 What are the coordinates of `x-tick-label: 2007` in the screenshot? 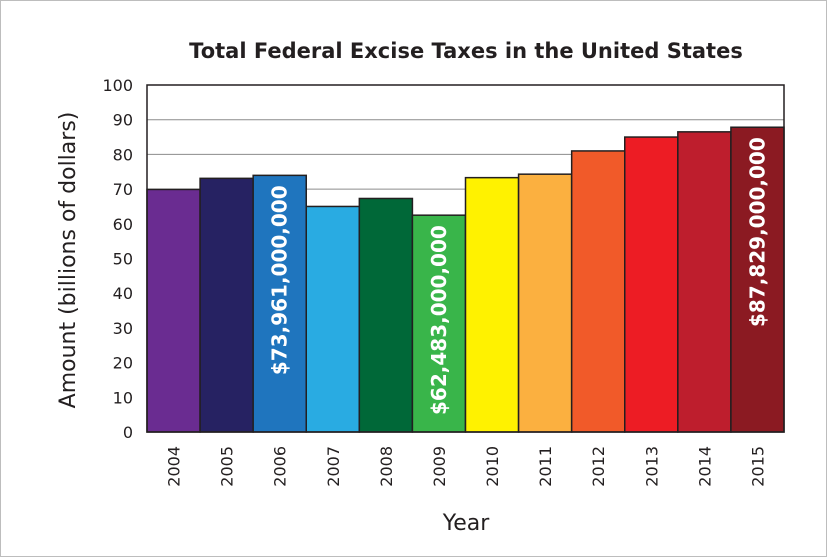 It's located at (333, 466).